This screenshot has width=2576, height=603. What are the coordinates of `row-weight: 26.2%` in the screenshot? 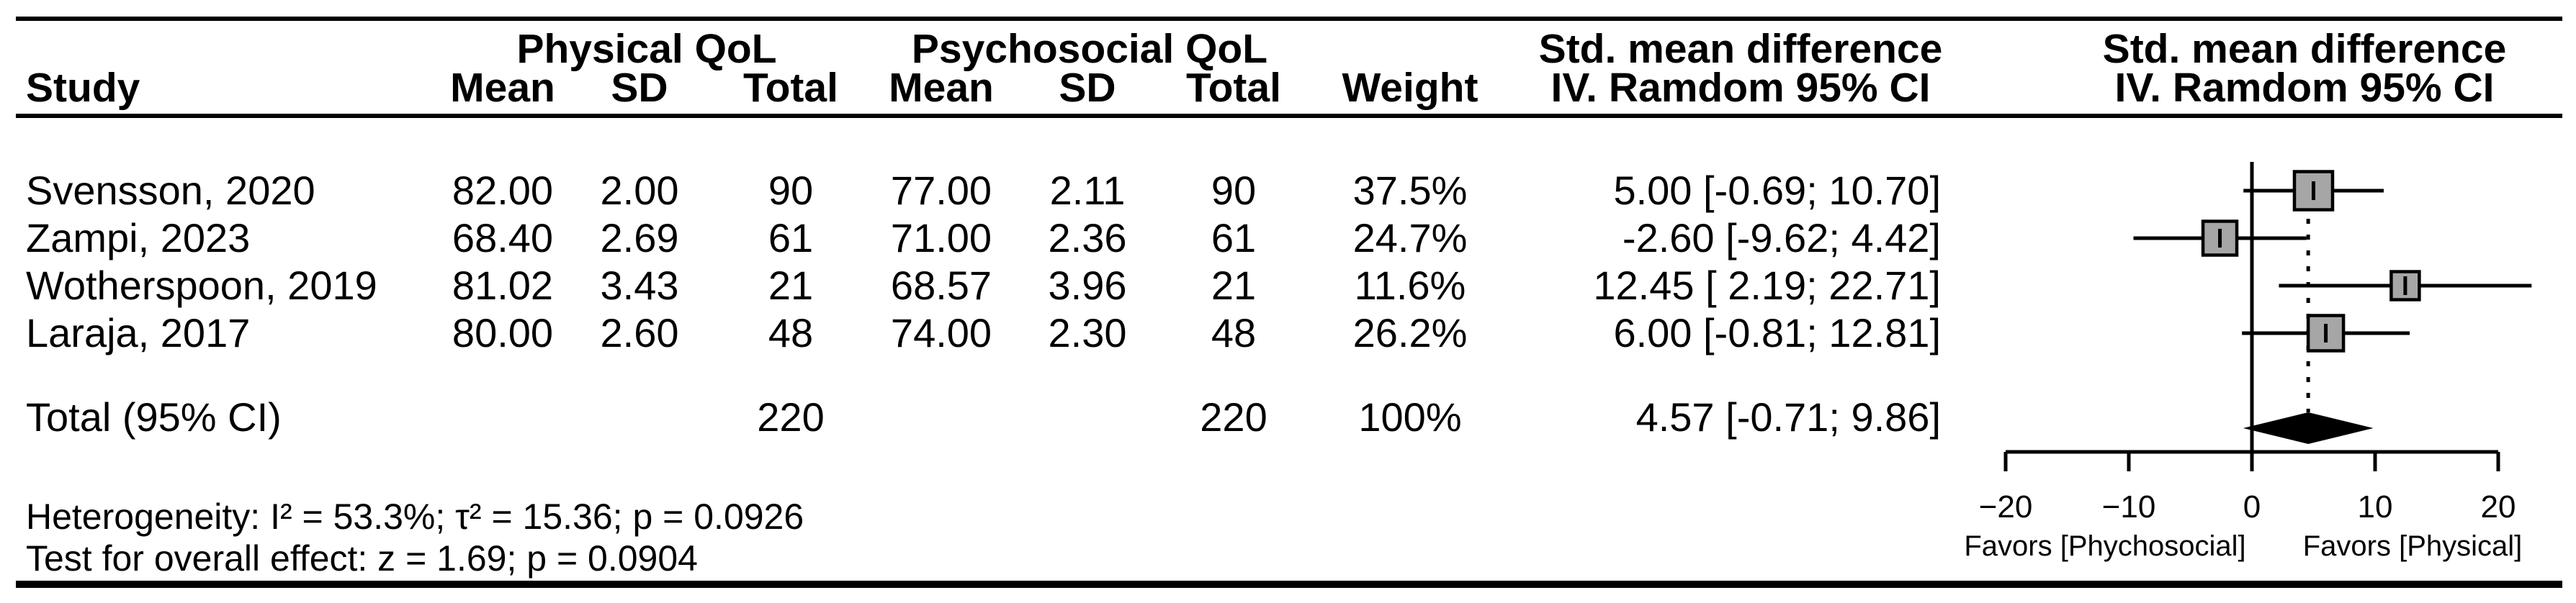 It's located at (1410, 332).